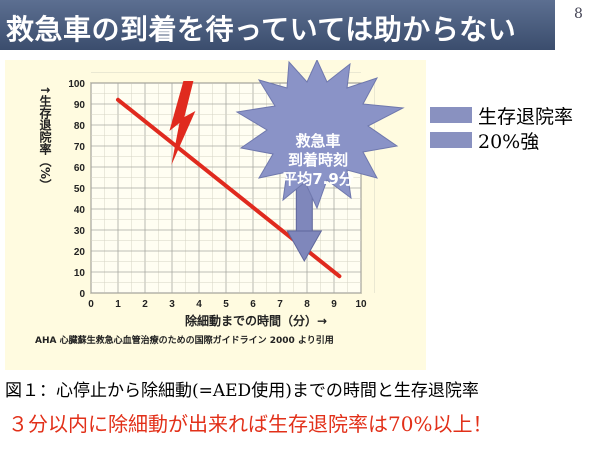  I want to click on conclusion-text: ３分以内に除細動が出来れば生存退院率は70%以上！, so click(250, 424).